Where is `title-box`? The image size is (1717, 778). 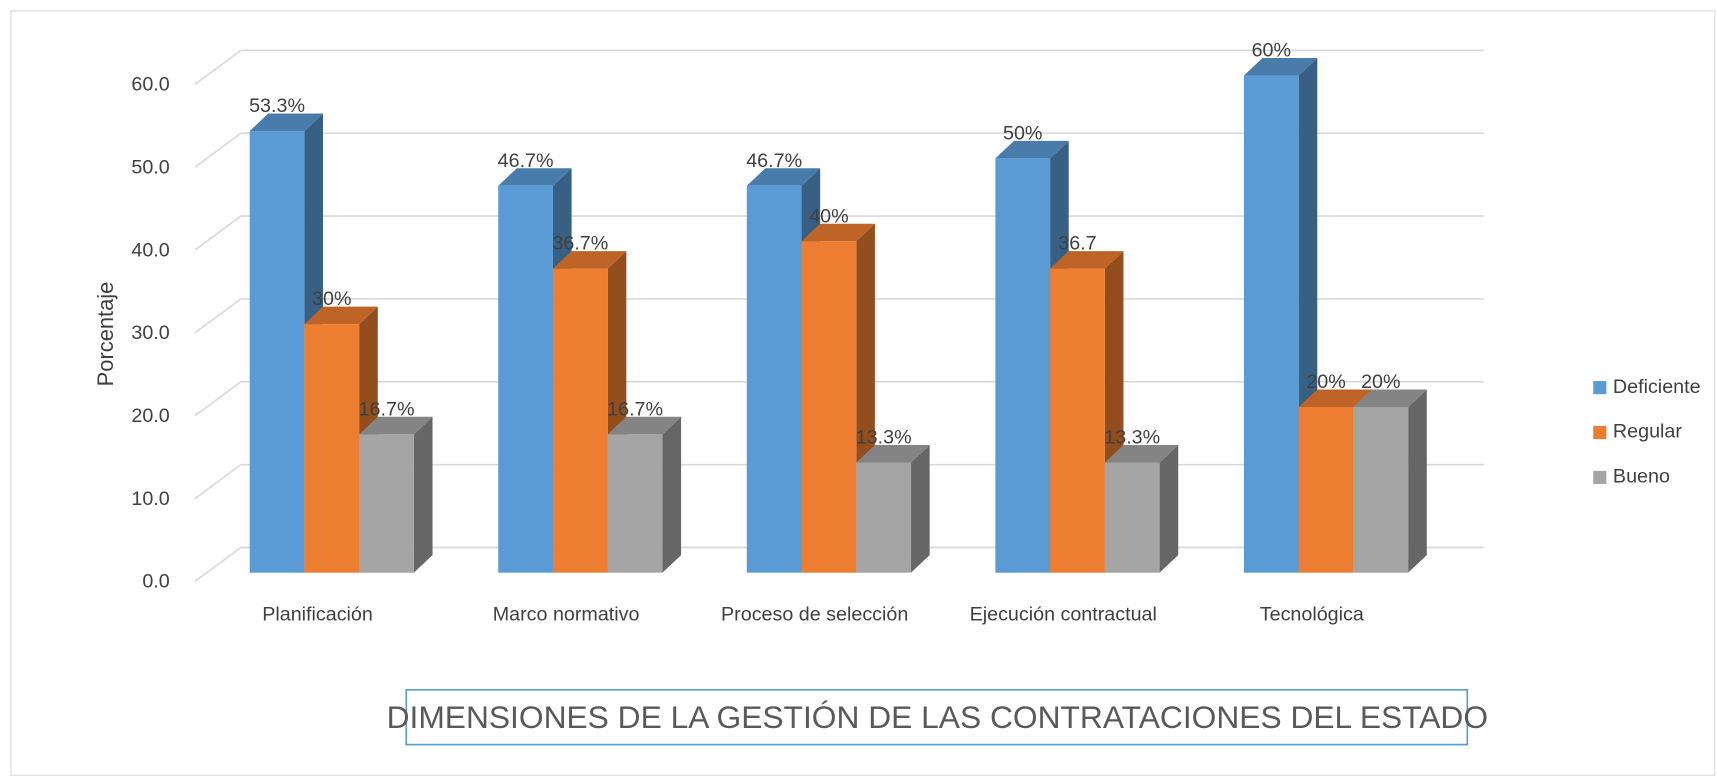
title-box is located at coordinates (937, 717).